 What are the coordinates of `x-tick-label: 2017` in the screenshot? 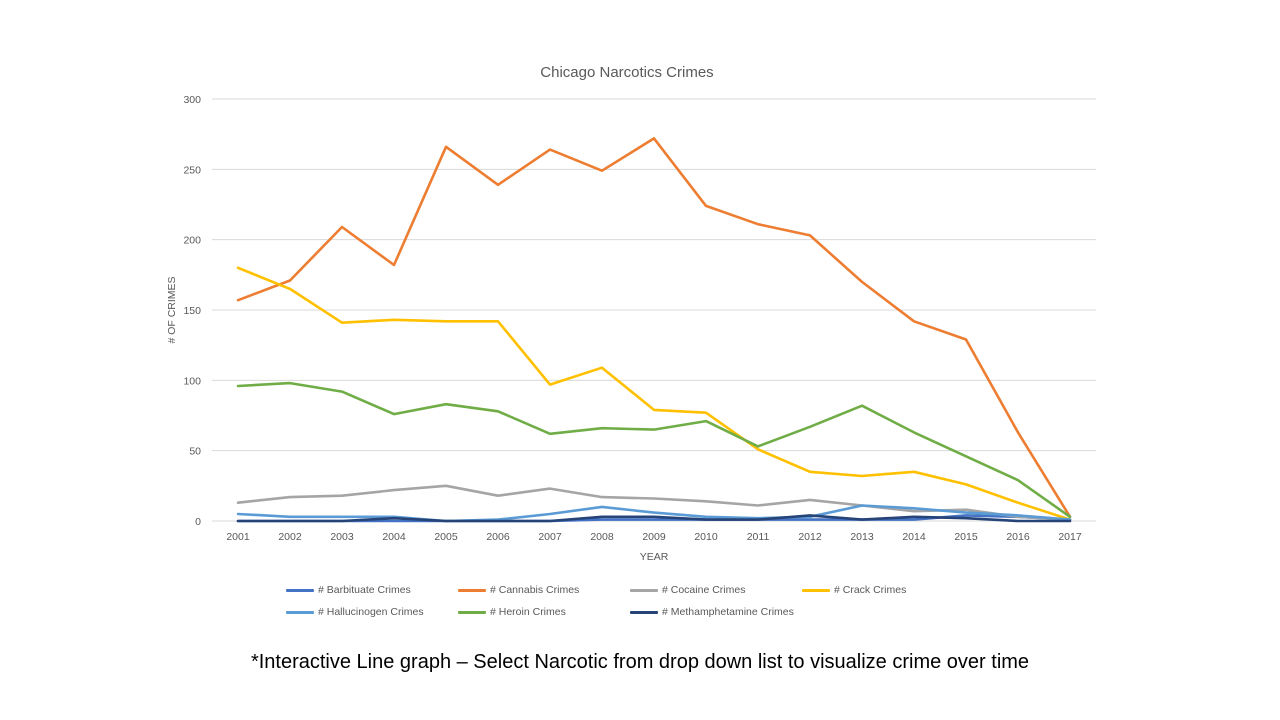 It's located at (1070, 537).